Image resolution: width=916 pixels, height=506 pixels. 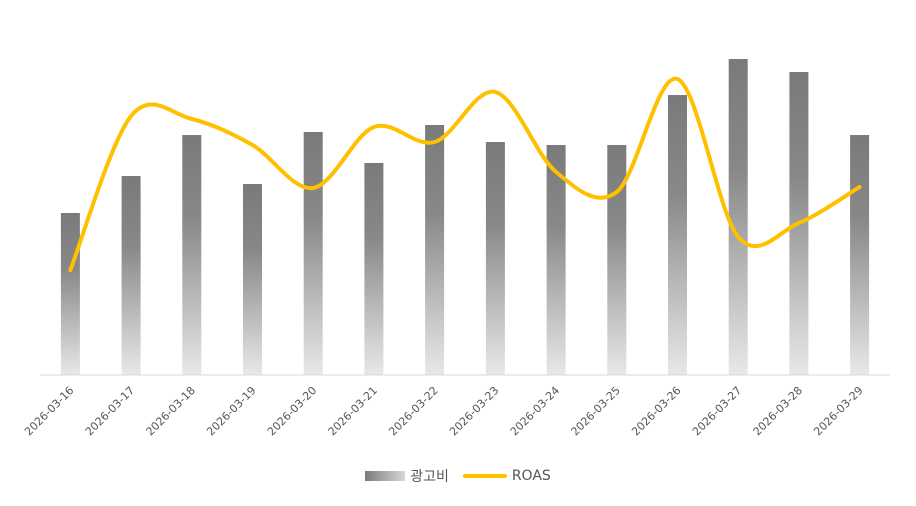 I want to click on x-tick-label: 2026-03-23, so click(x=474, y=411).